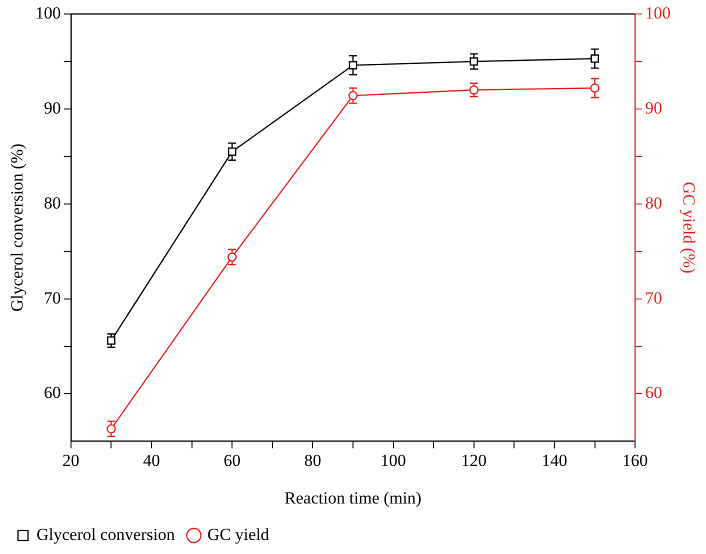  I want to click on x-tick-label: 20, so click(71, 460).